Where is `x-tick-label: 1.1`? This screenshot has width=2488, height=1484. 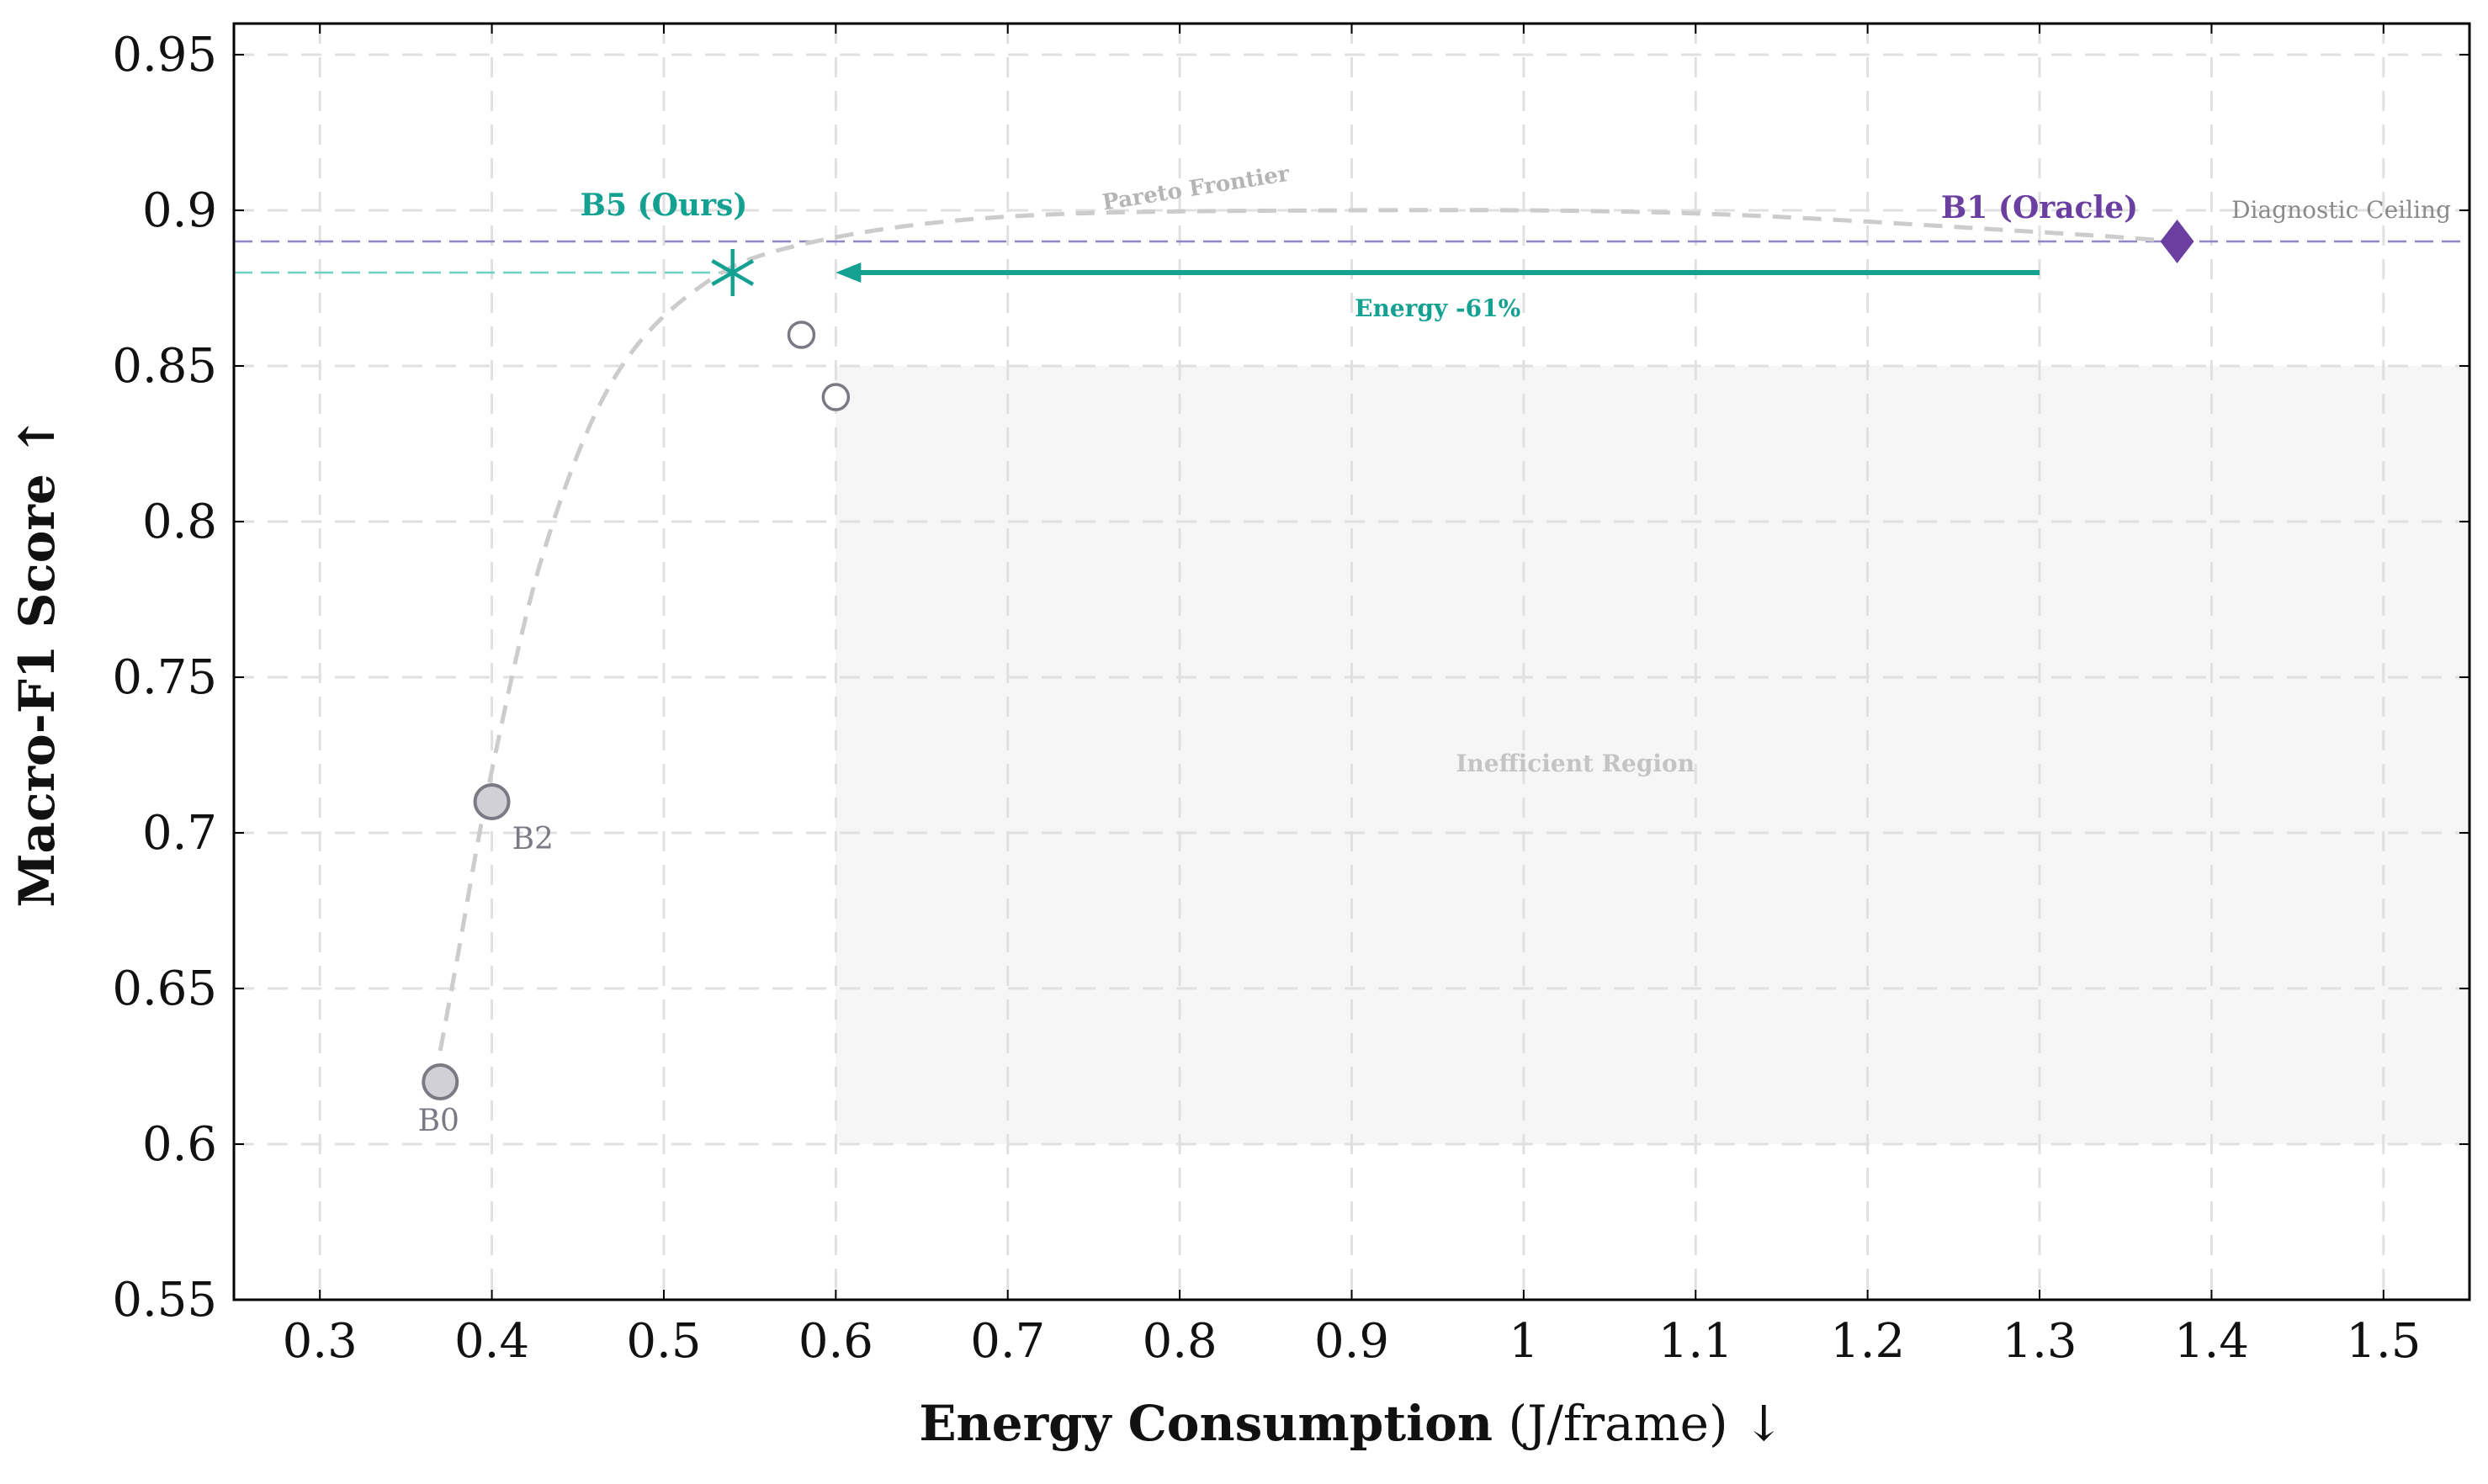 x-tick-label: 1.1 is located at coordinates (1695, 1341).